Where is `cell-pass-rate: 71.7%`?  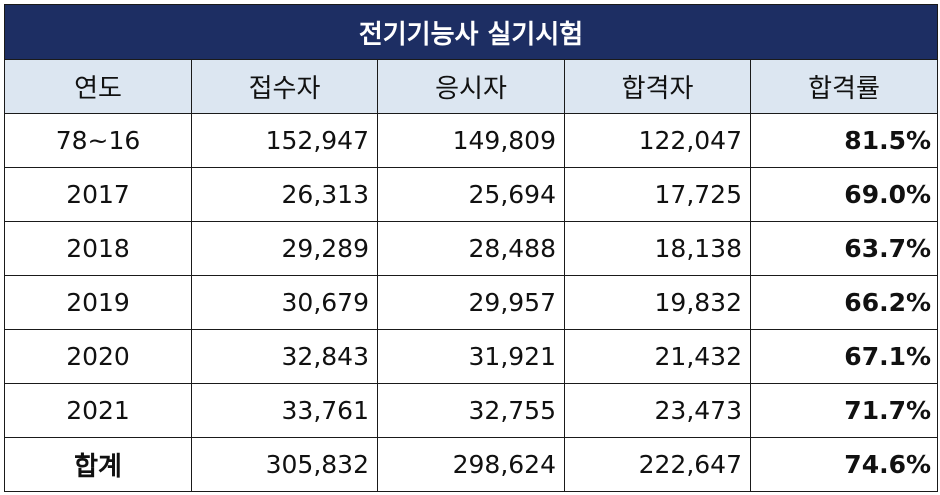
cell-pass-rate: 71.7% is located at coordinates (844, 410).